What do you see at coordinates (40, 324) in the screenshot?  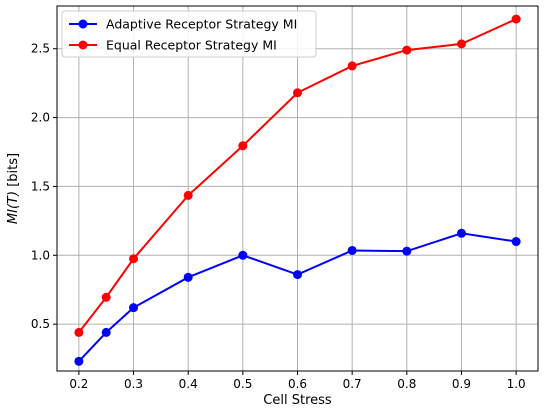 I see `y-tick-label: 0.5` at bounding box center [40, 324].